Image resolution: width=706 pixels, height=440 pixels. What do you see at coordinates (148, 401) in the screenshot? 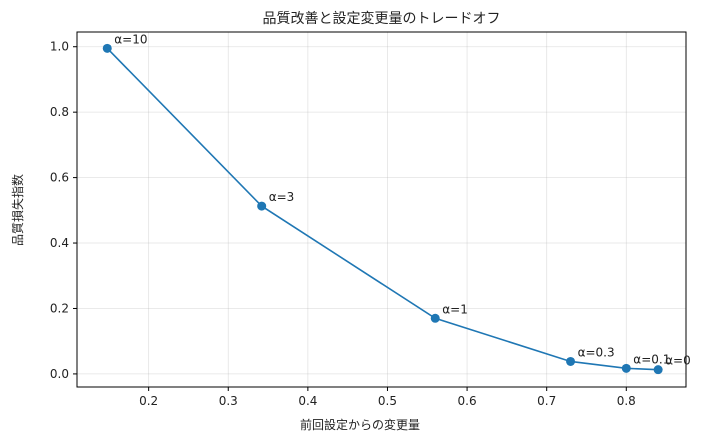
I see `x-tick-label: 0.2` at bounding box center [148, 401].